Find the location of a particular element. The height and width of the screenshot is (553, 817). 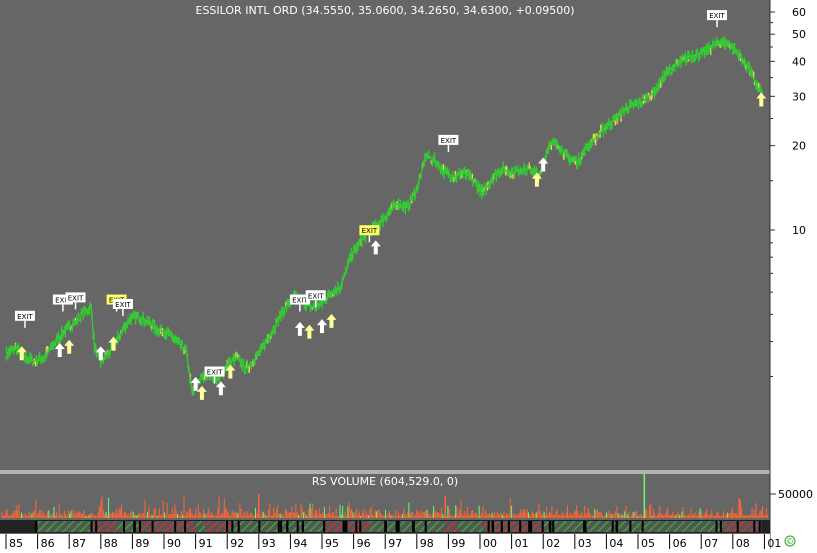

volume-title: RS VOLUME (604,529.0, 0) is located at coordinates (385, 481).